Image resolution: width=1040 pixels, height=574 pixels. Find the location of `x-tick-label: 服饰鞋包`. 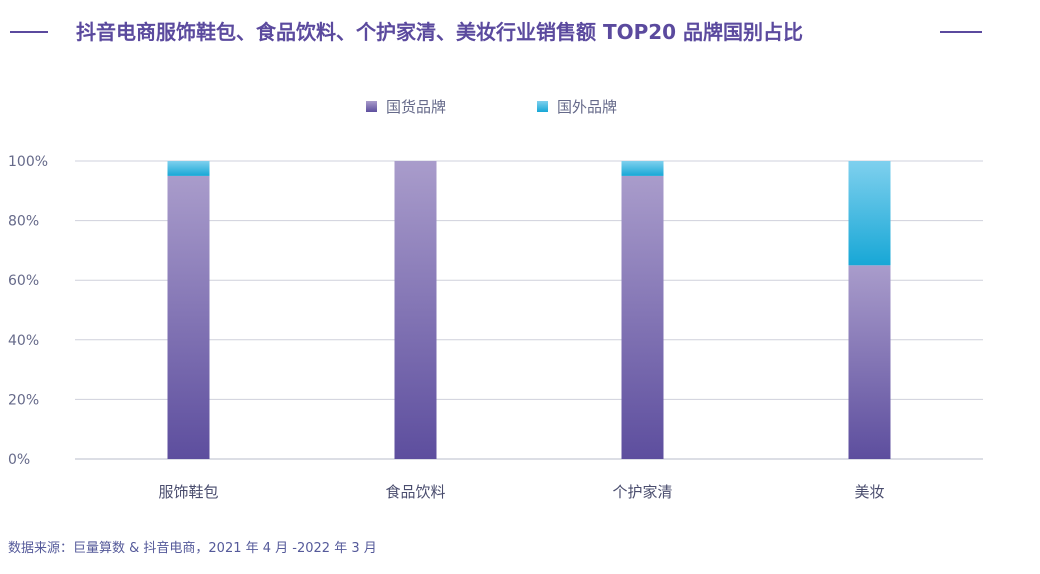

x-tick-label: 服饰鞋包 is located at coordinates (188, 492).